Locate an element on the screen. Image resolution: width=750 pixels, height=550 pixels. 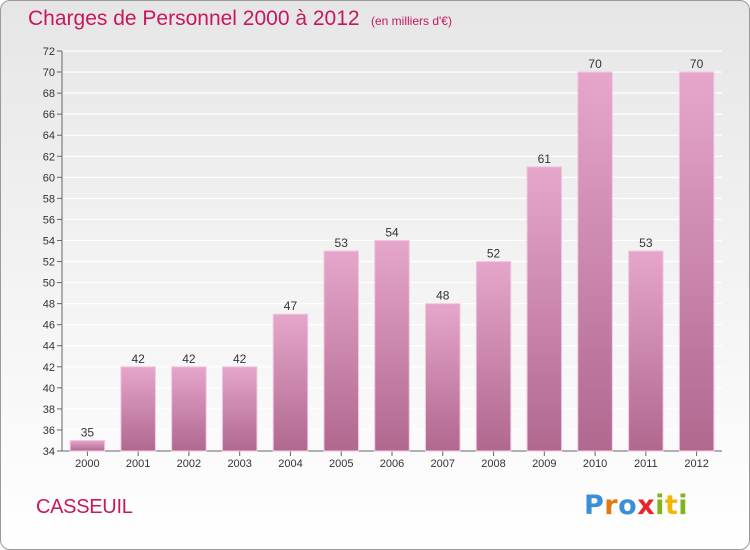
y-tick-label: 62 is located at coordinates (49, 157).